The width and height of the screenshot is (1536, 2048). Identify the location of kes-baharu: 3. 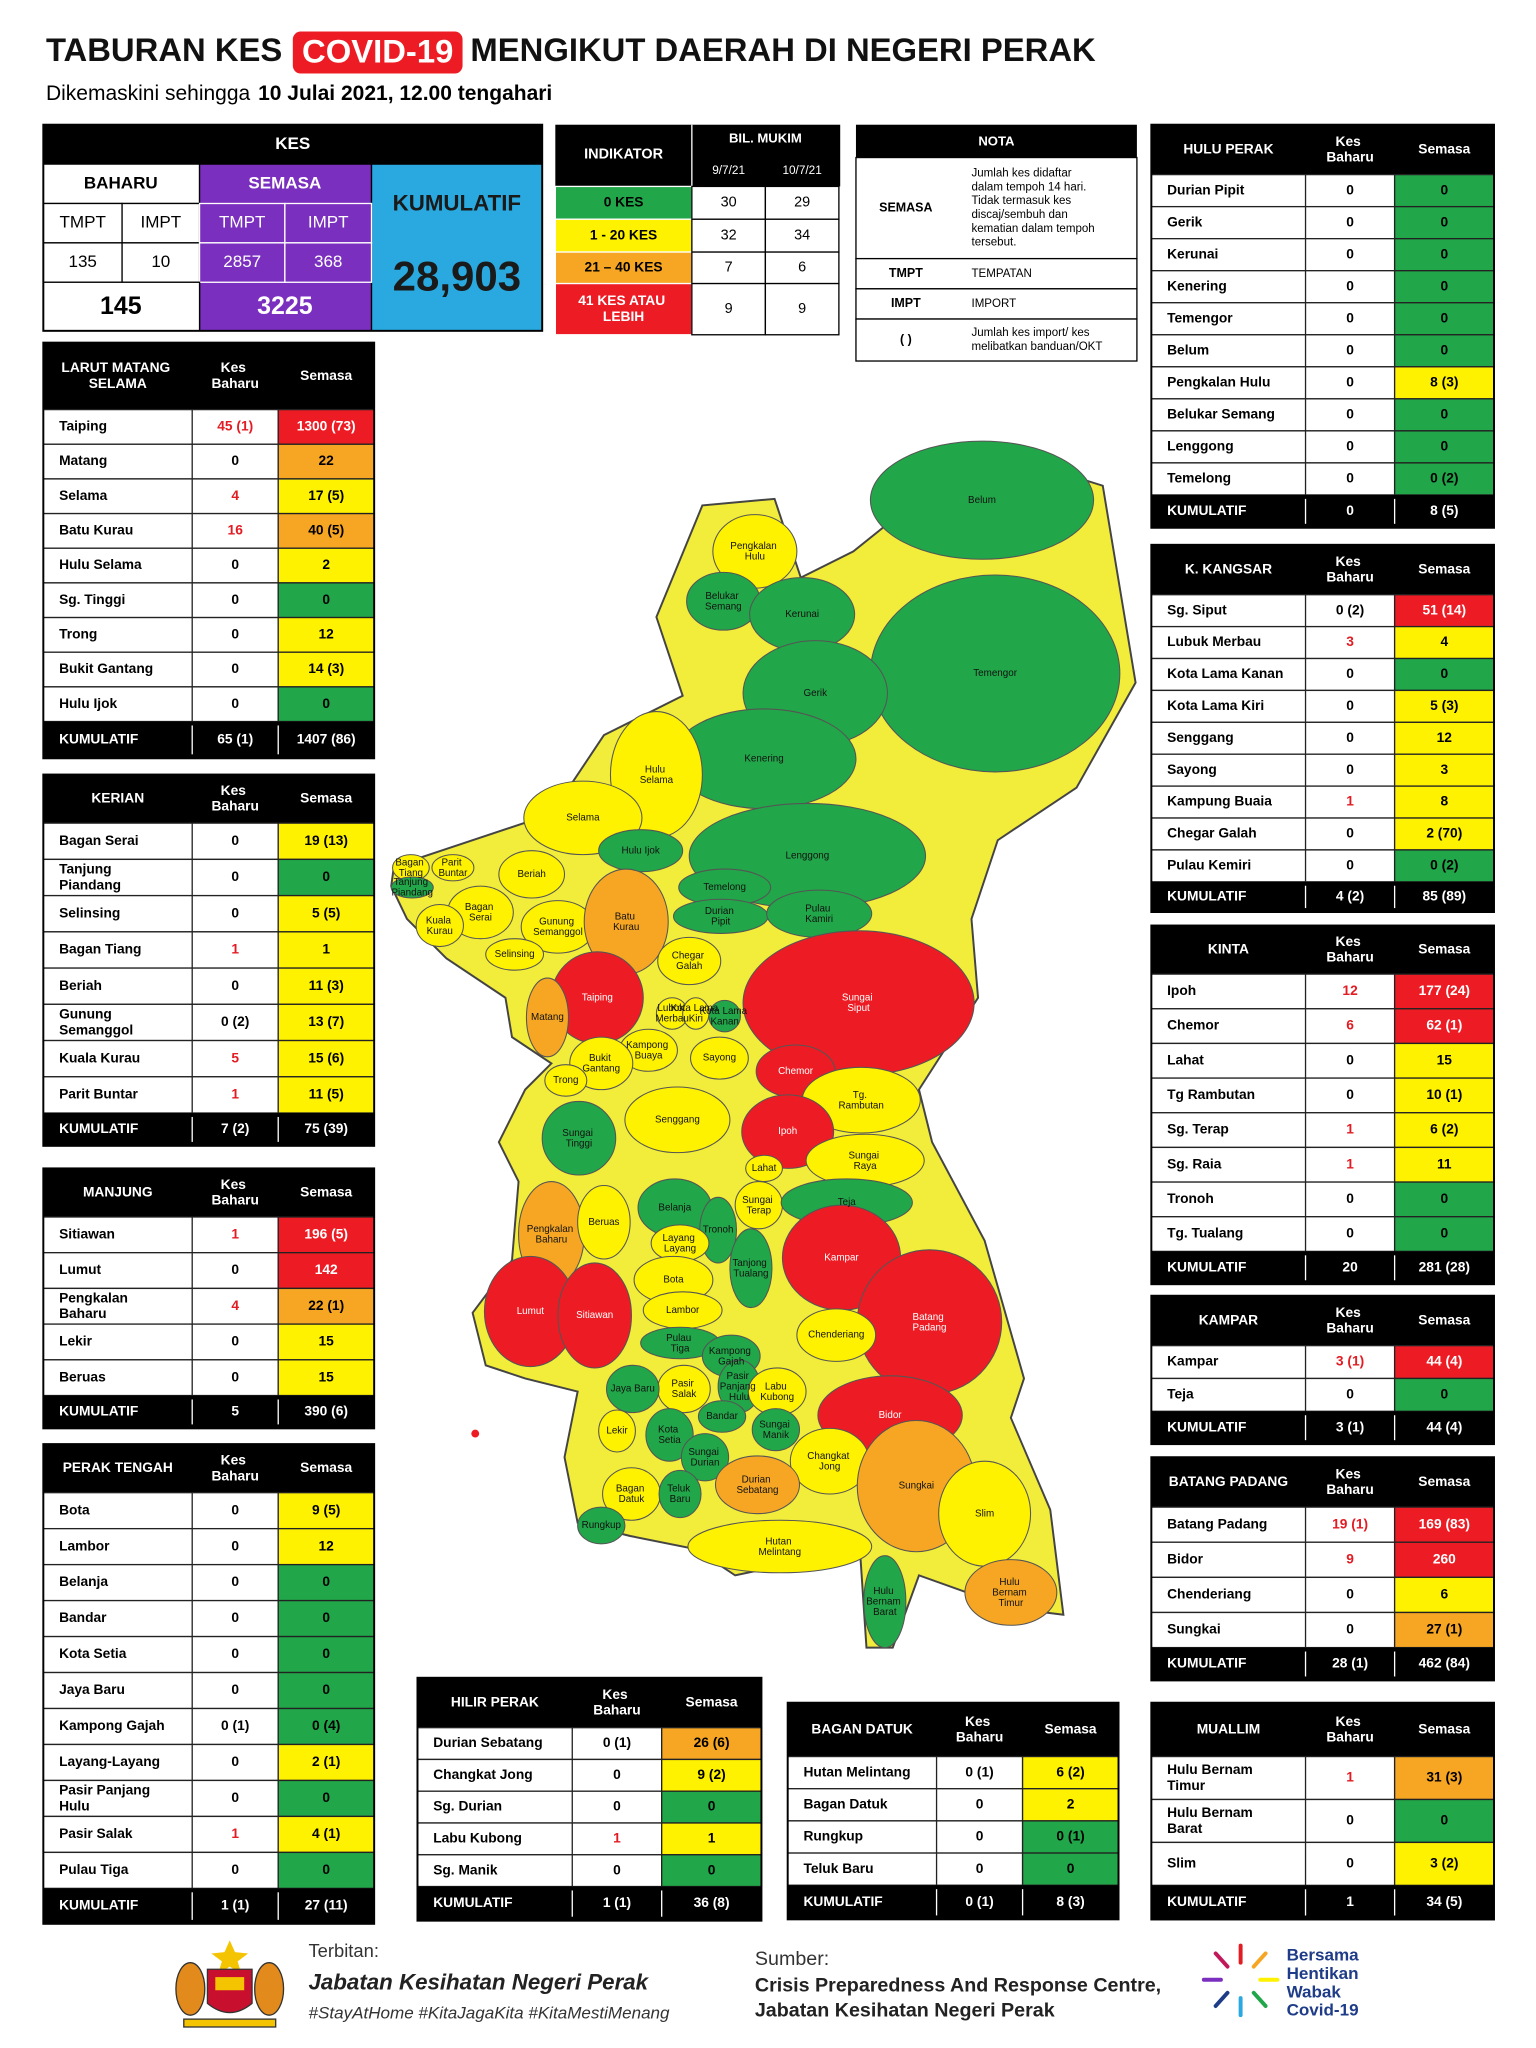
(1350, 641).